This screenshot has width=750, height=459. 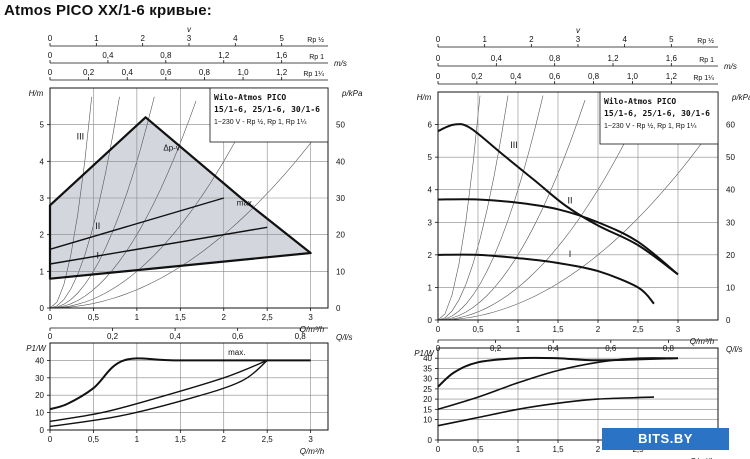 I want to click on left-hq-top-scale-tick-label: 0,2, so click(x=89, y=72).